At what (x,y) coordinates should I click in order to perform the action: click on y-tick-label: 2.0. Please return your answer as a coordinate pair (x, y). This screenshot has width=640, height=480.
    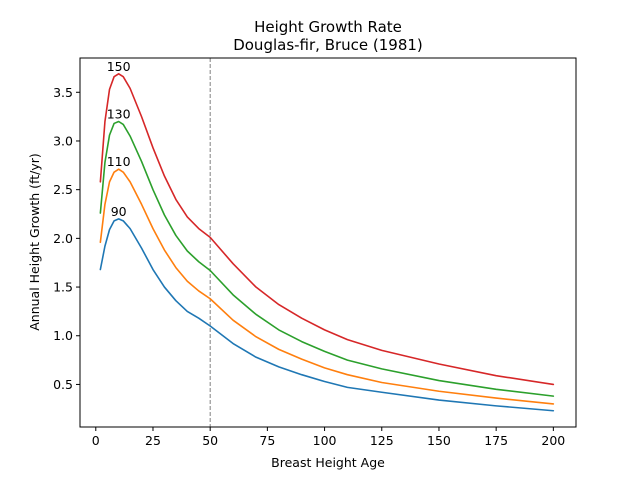
    Looking at the image, I should click on (63, 238).